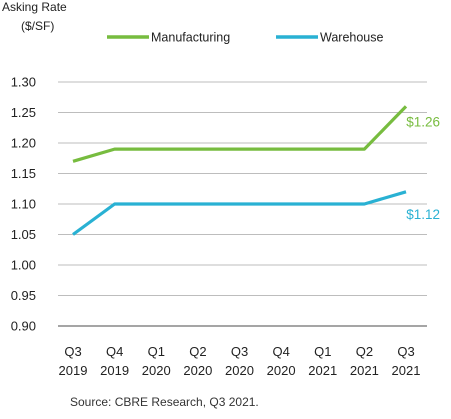 The height and width of the screenshot is (419, 451). What do you see at coordinates (23, 143) in the screenshot?
I see `y-tick-label: 1.20` at bounding box center [23, 143].